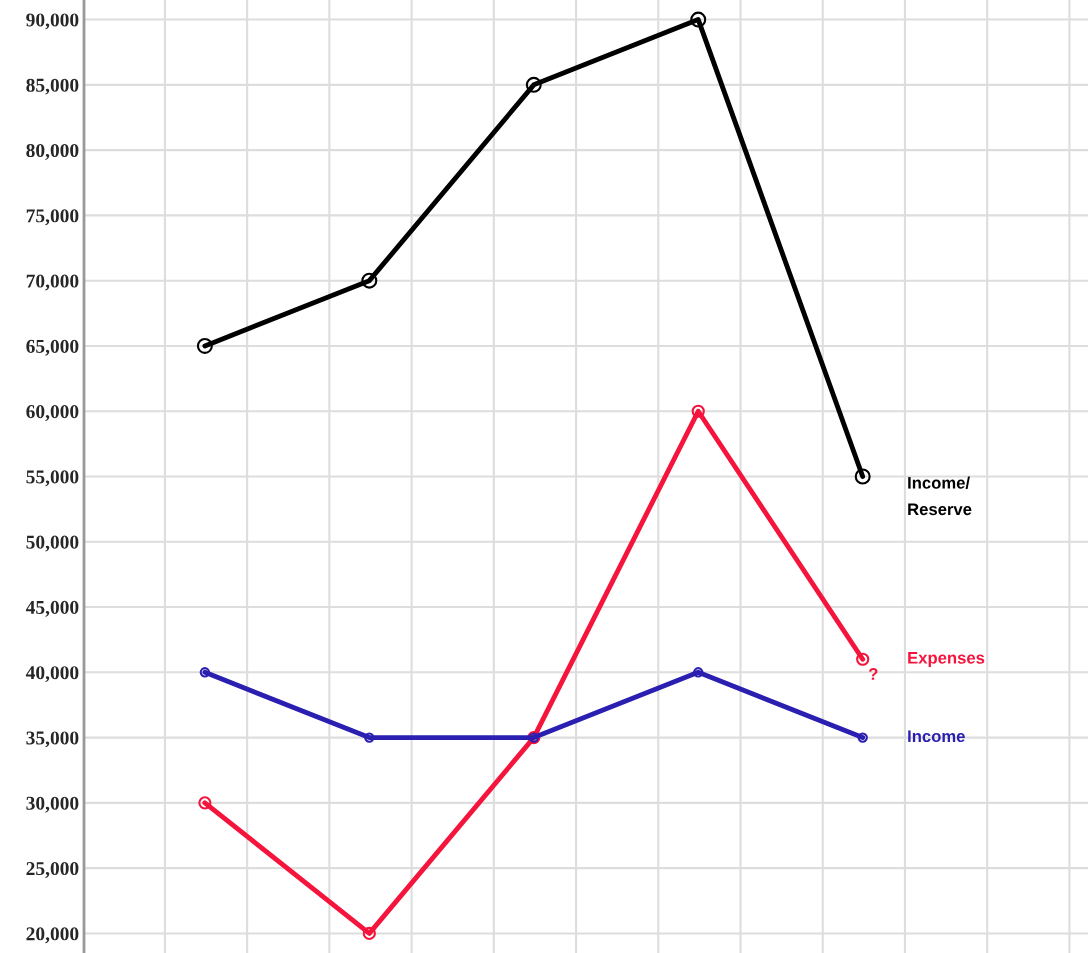 This screenshot has height=953, width=1088. Describe the element at coordinates (52, 413) in the screenshot. I see `y-tick-label: 60,000` at that location.